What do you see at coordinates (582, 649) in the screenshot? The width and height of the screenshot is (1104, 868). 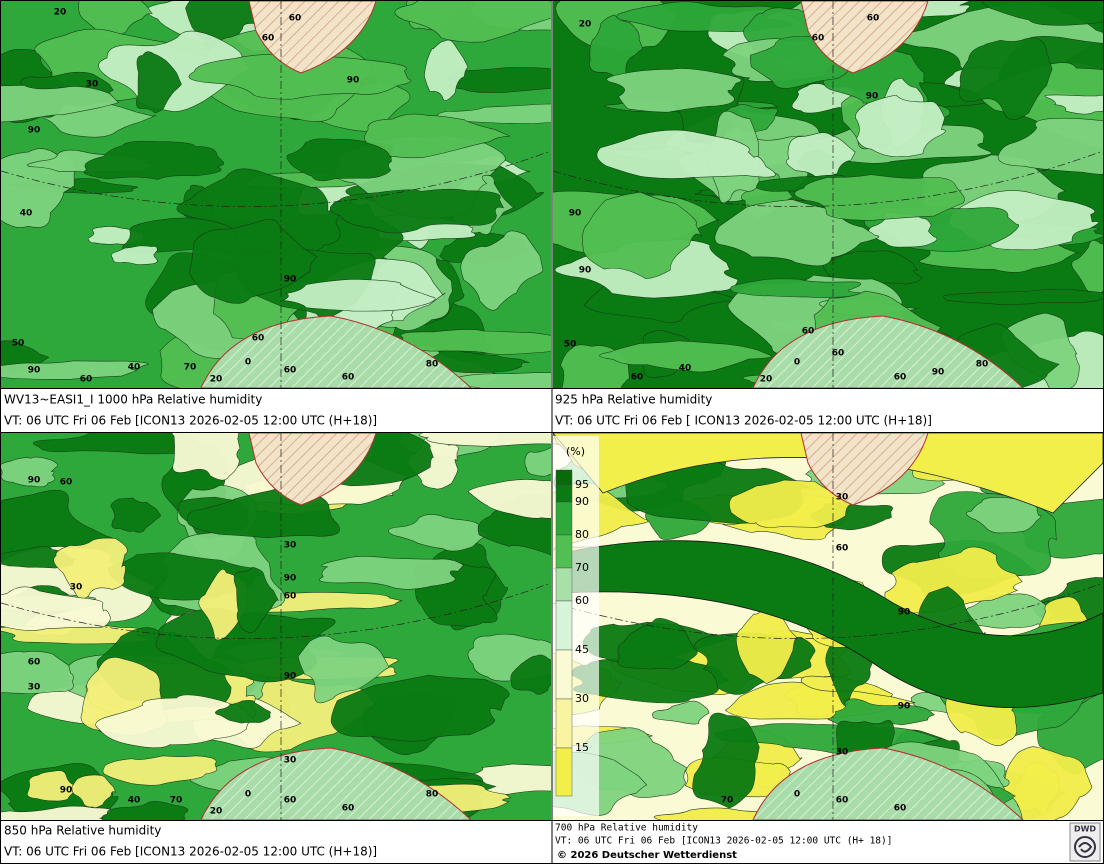 I see `legend-label: 45` at bounding box center [582, 649].